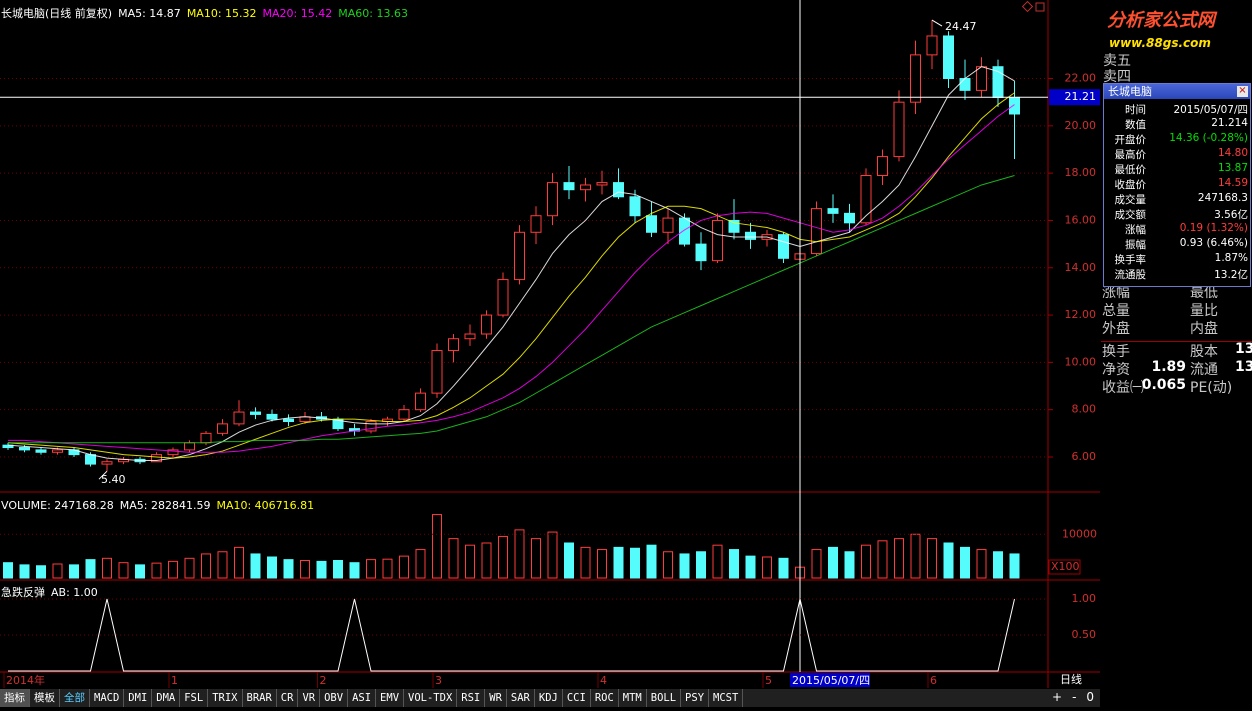 This screenshot has width=1252, height=711. Describe the element at coordinates (1231, 275) in the screenshot. I see `popup-value: 13.2亿` at that location.